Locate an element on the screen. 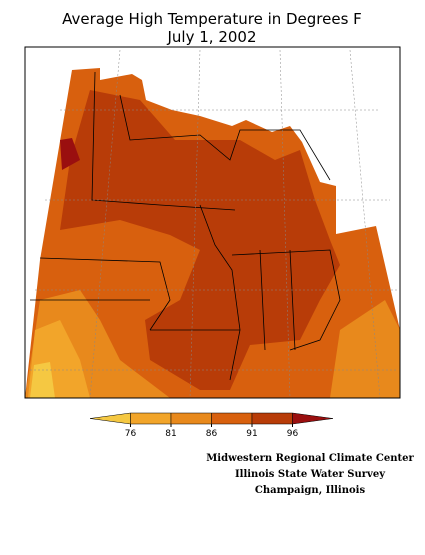  legend-label: 91 is located at coordinates (251, 434).